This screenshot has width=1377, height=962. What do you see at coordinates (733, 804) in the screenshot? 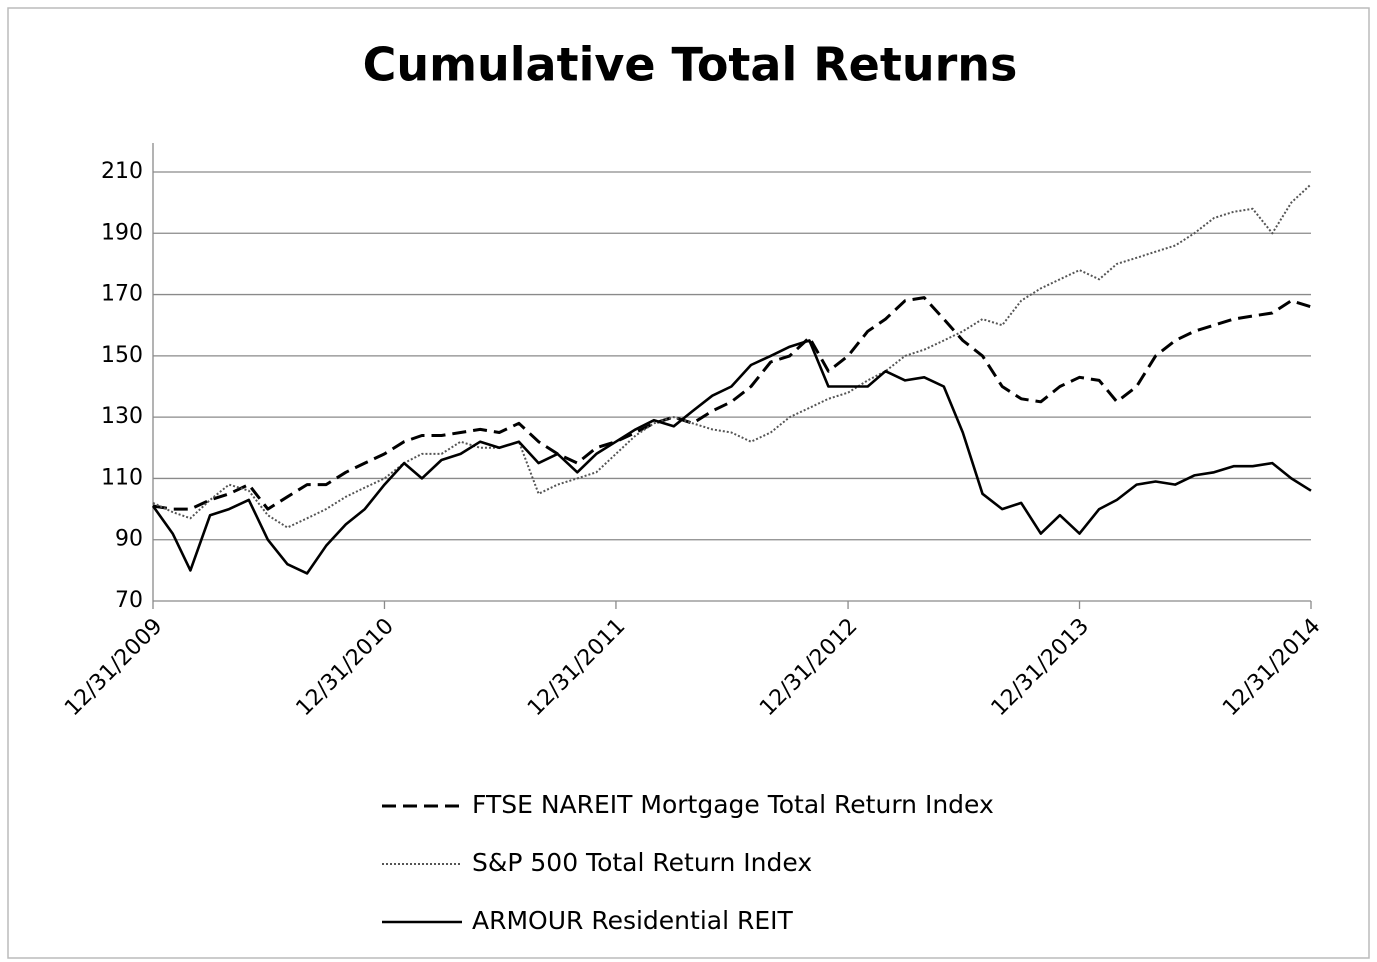
I see `legend-label: FTSE NAREIT Mortgage Total Return Index` at bounding box center [733, 804].